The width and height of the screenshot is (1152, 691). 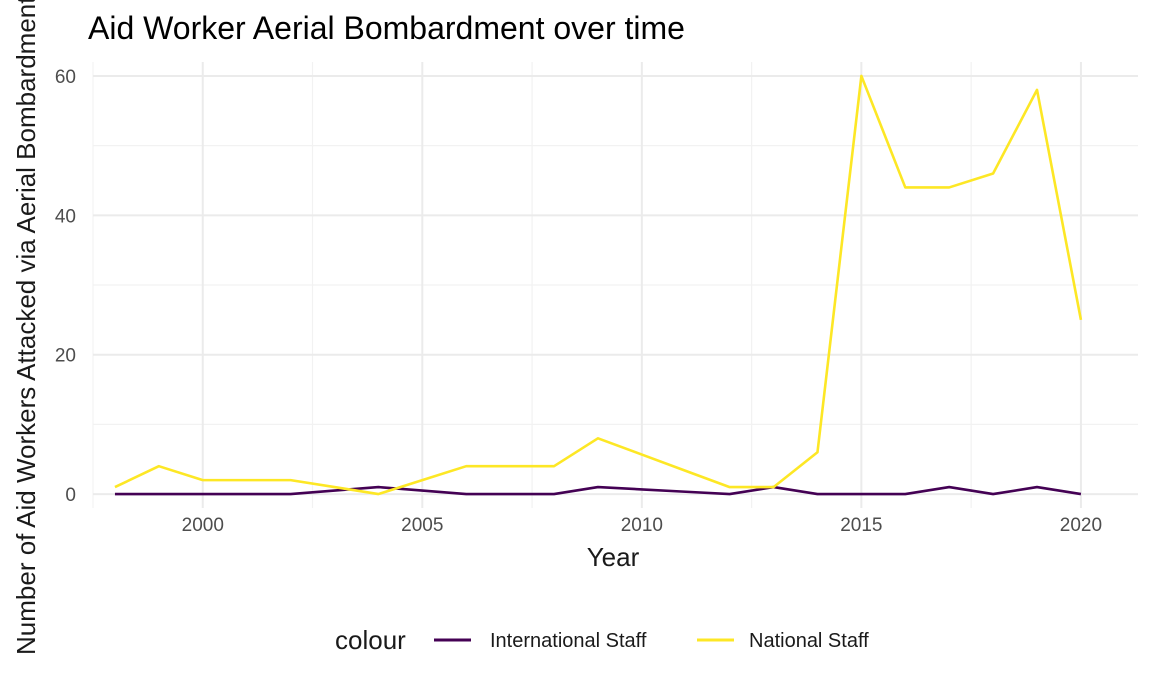 What do you see at coordinates (65, 216) in the screenshot?
I see `y-tick-label: 40` at bounding box center [65, 216].